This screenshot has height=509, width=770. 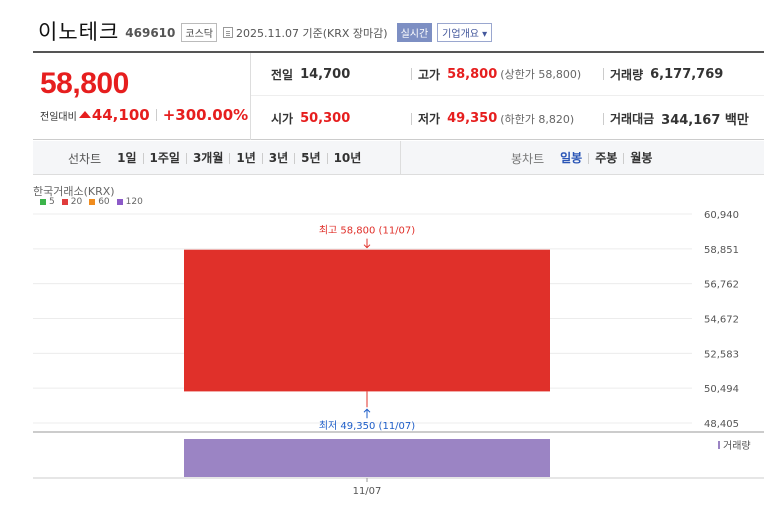 I want to click on current-price: 58,800, so click(x=84, y=83).